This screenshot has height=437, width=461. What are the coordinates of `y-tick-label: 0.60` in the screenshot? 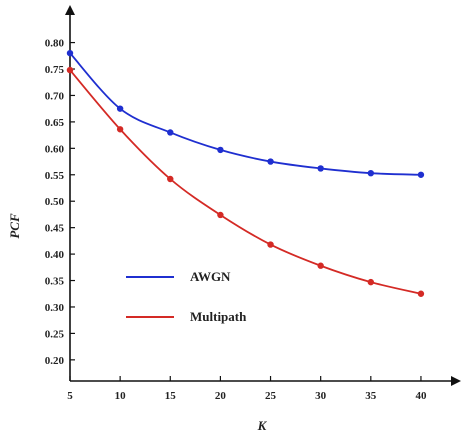 It's located at (55, 149).